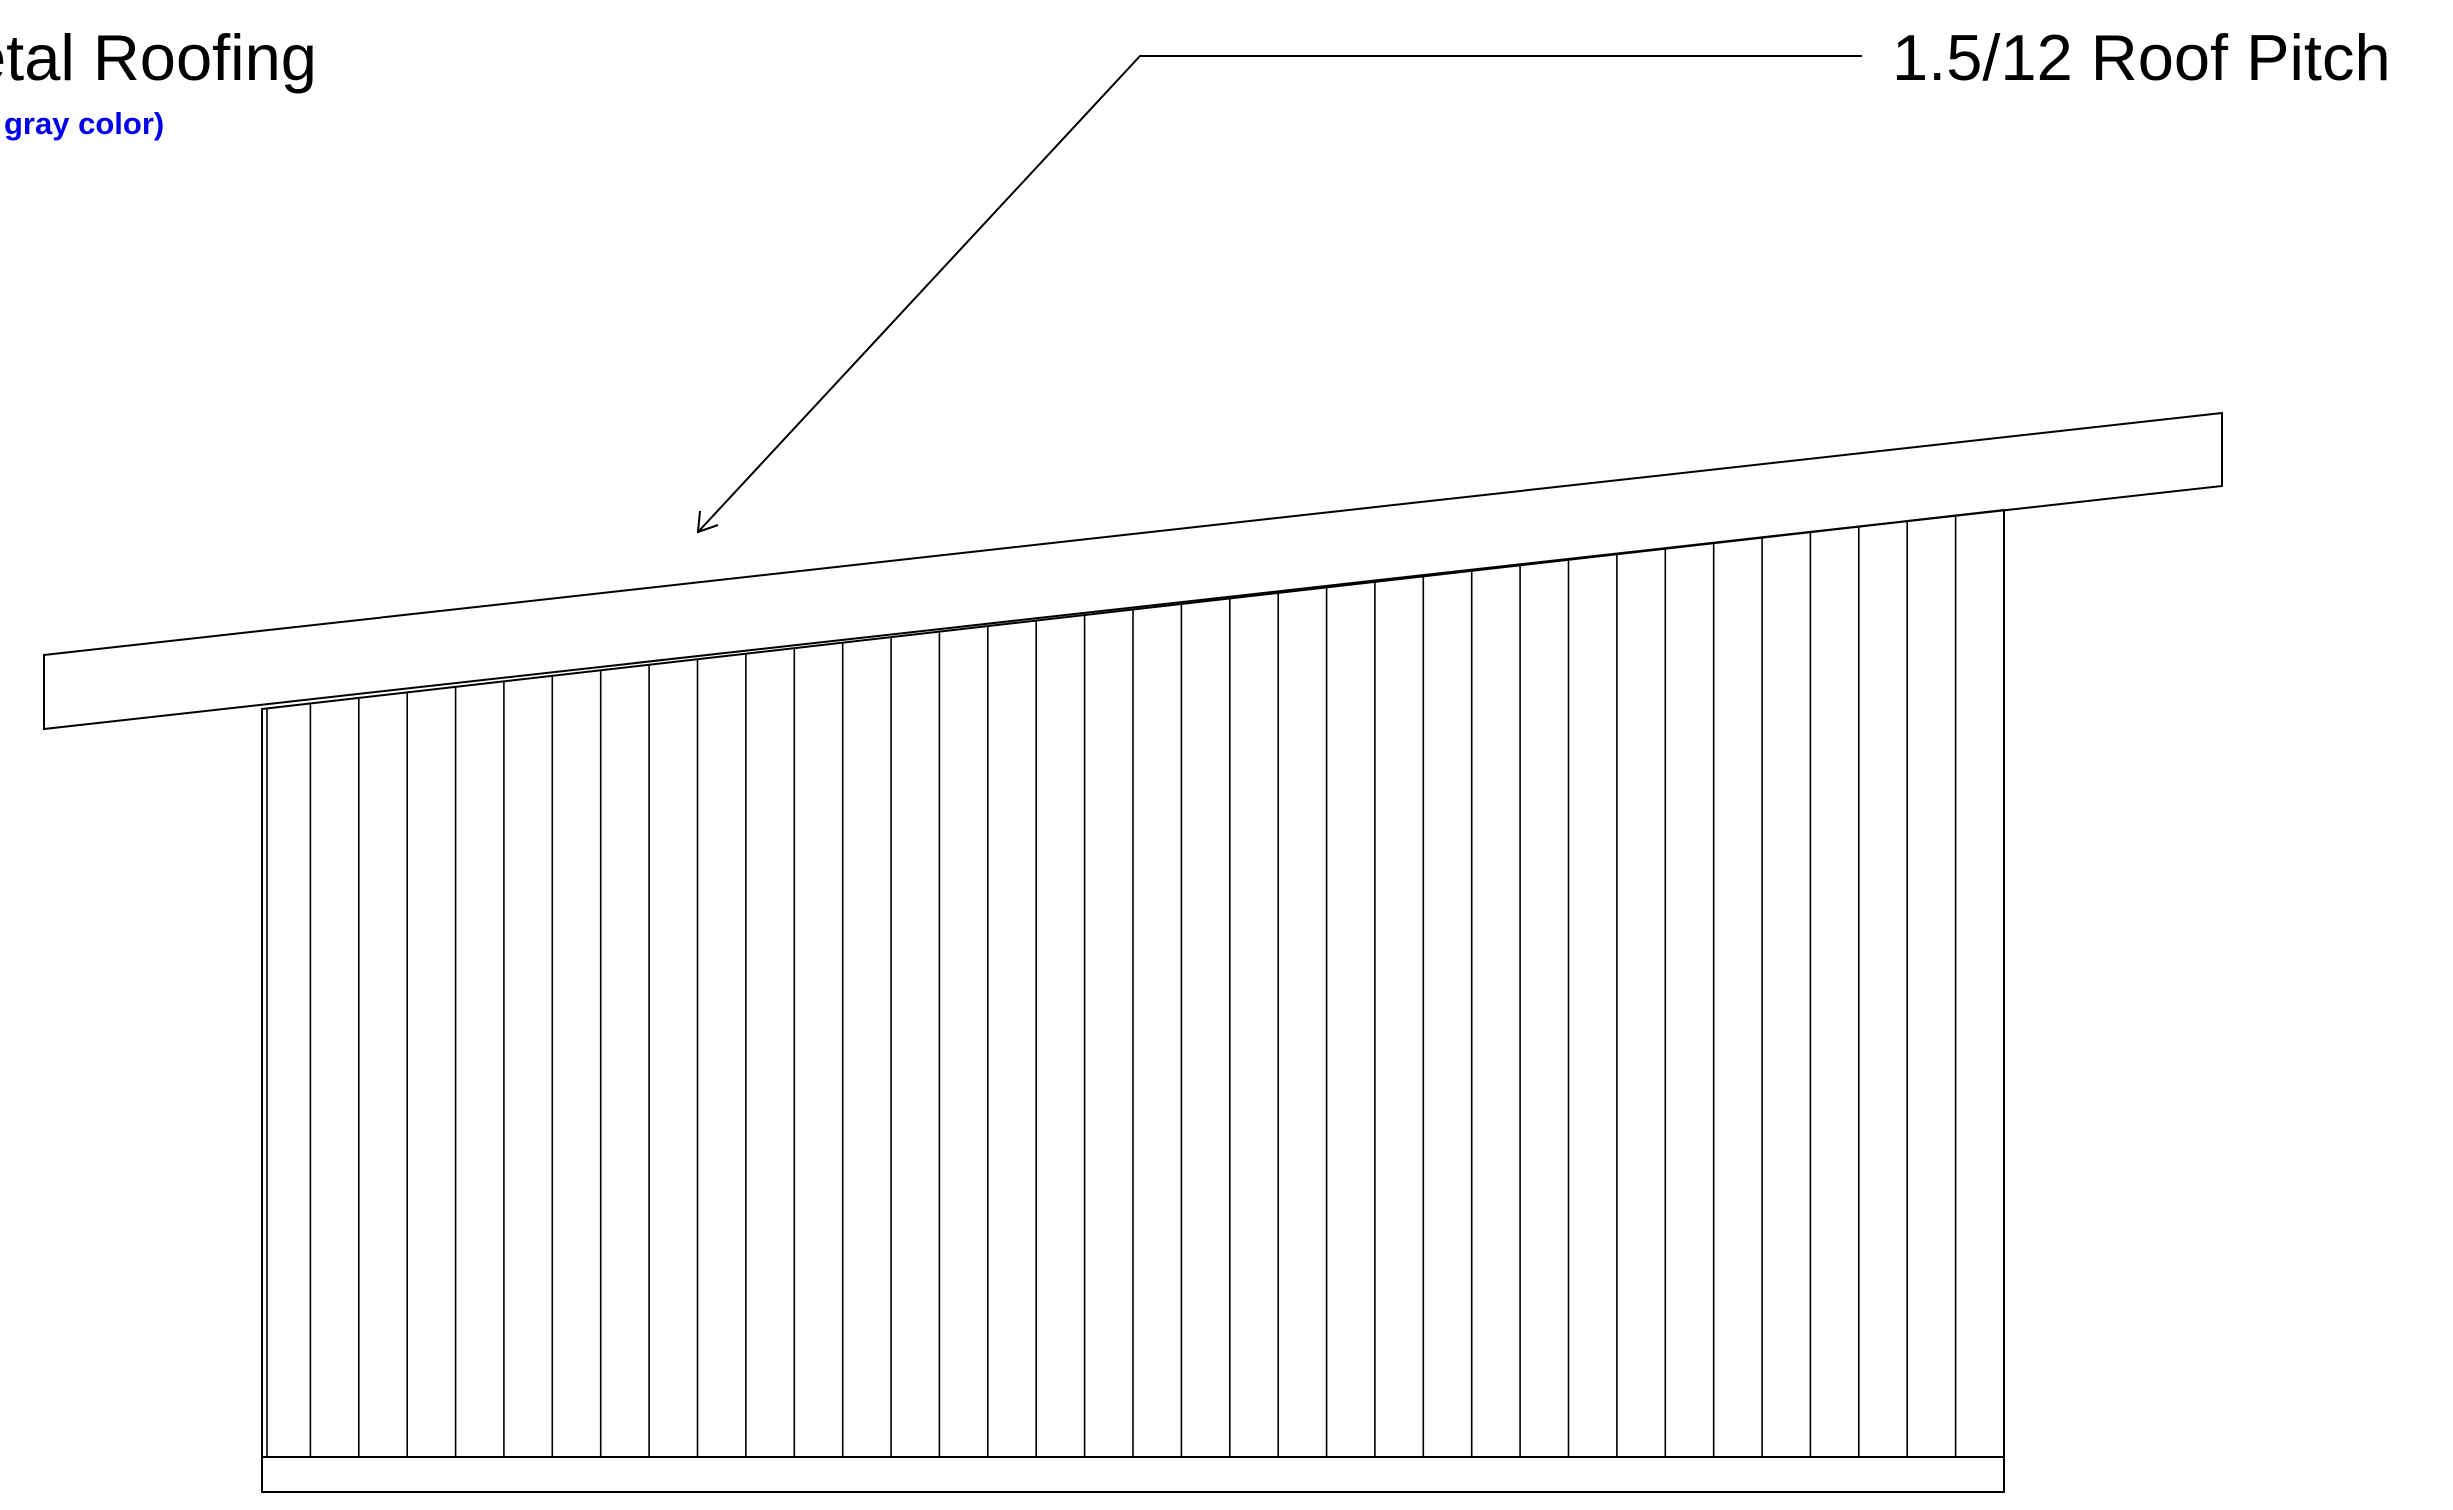 The image size is (2453, 1510). I want to click on roof-pitch-label: 1.5/12 Roof Pitch, so click(2141, 57).